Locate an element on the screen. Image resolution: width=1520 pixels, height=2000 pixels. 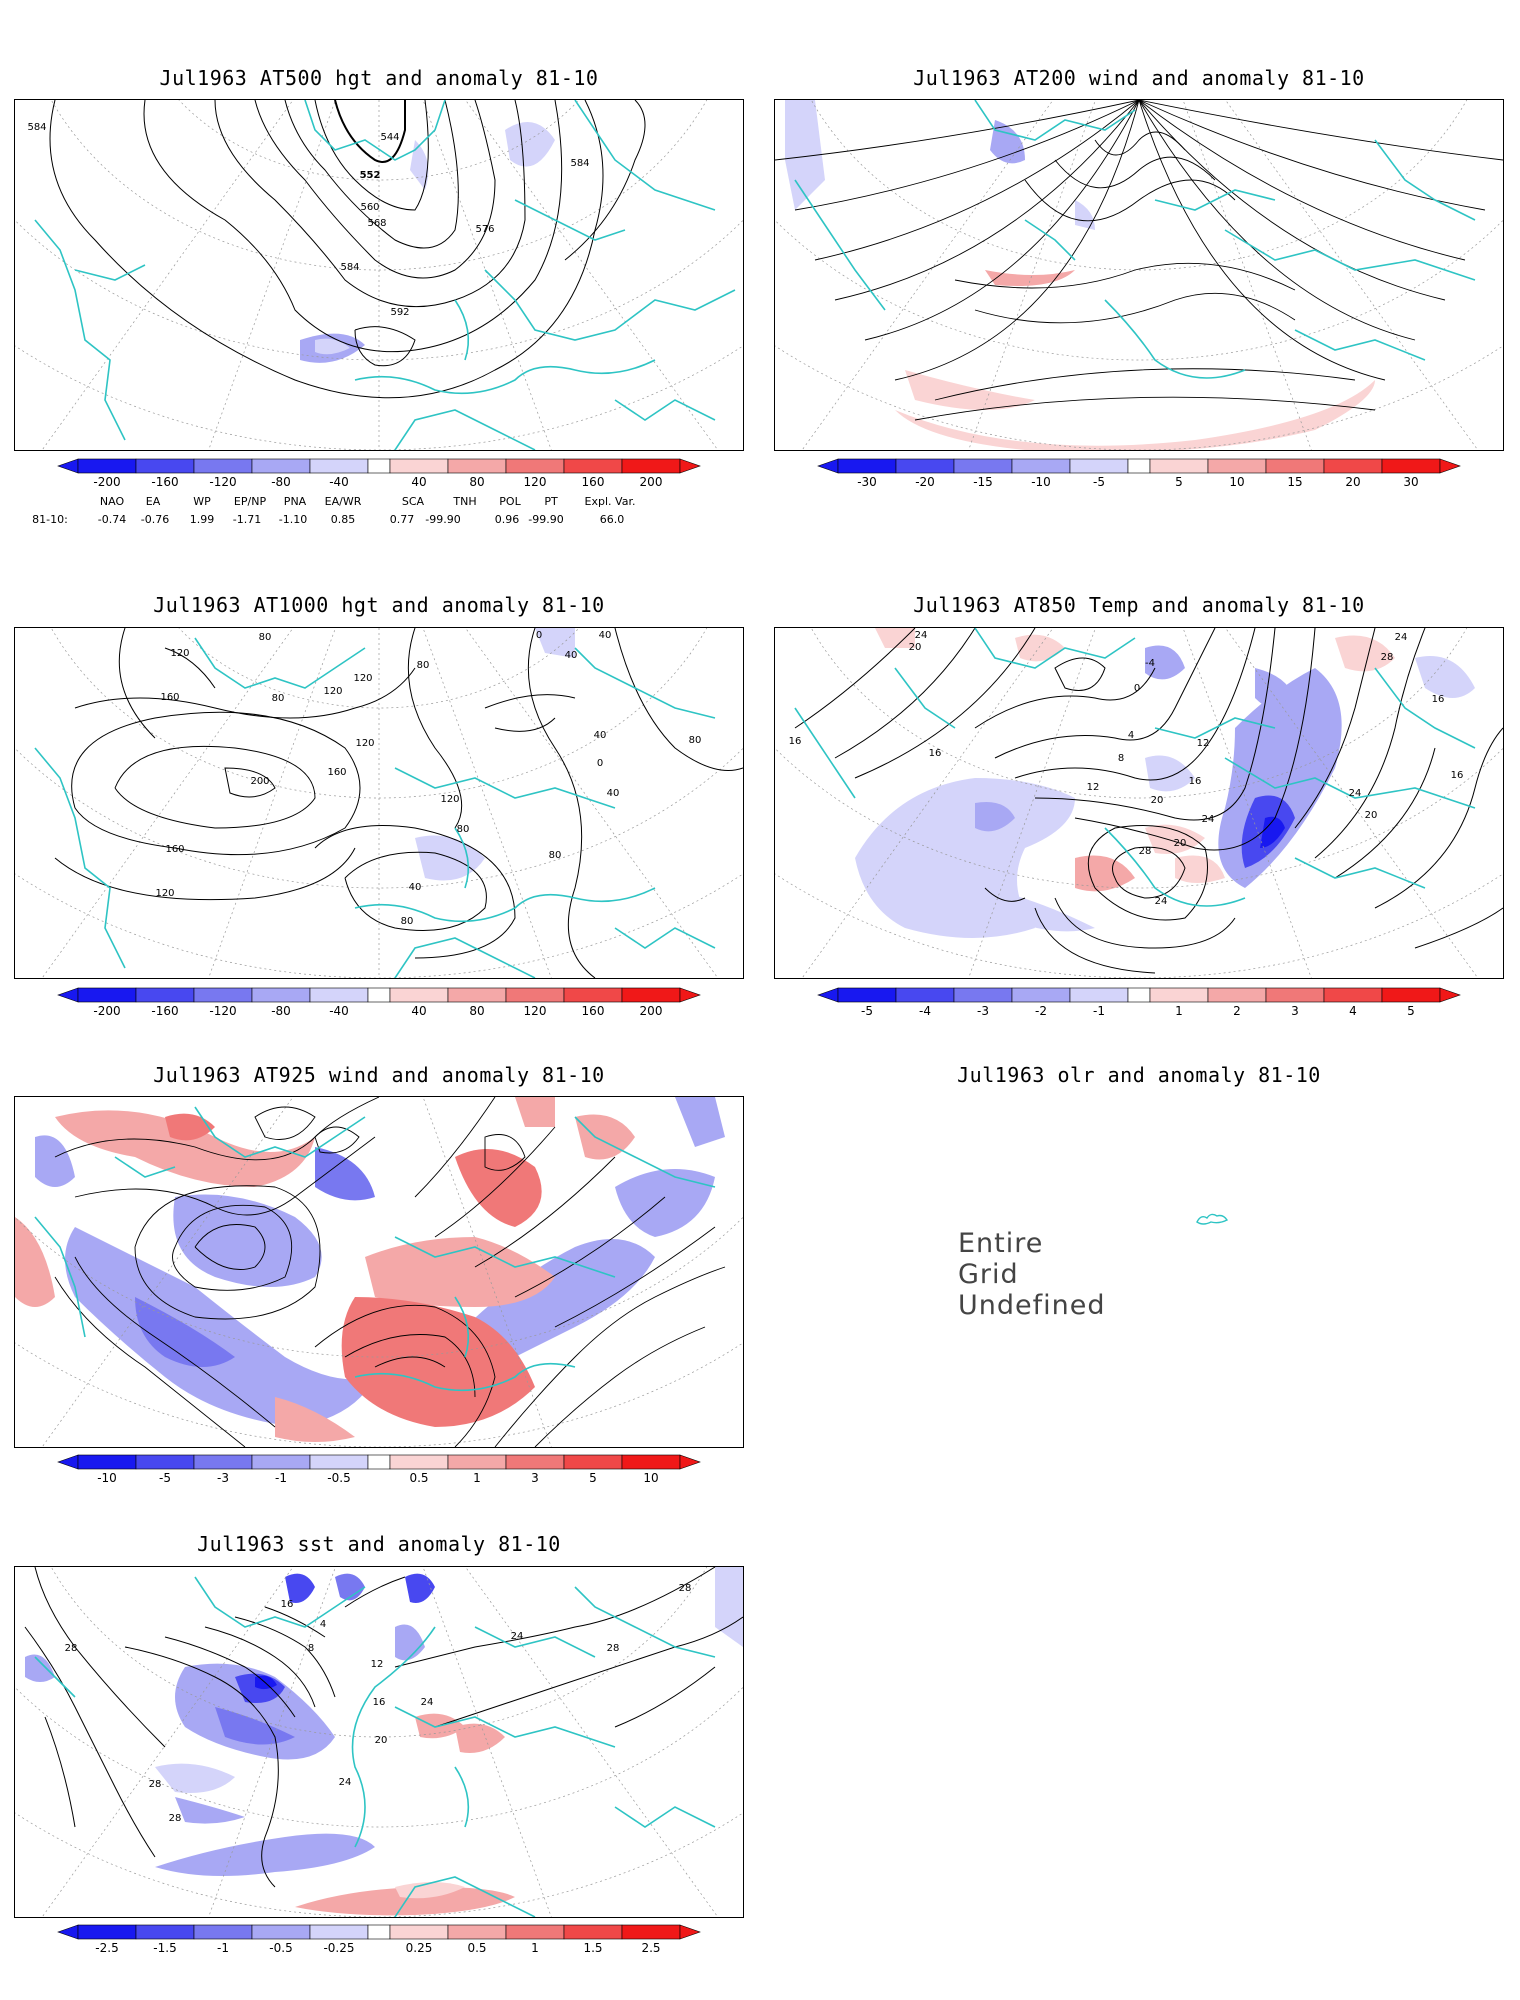
colorbar-tick: 1.5 is located at coordinates (593, 1948).